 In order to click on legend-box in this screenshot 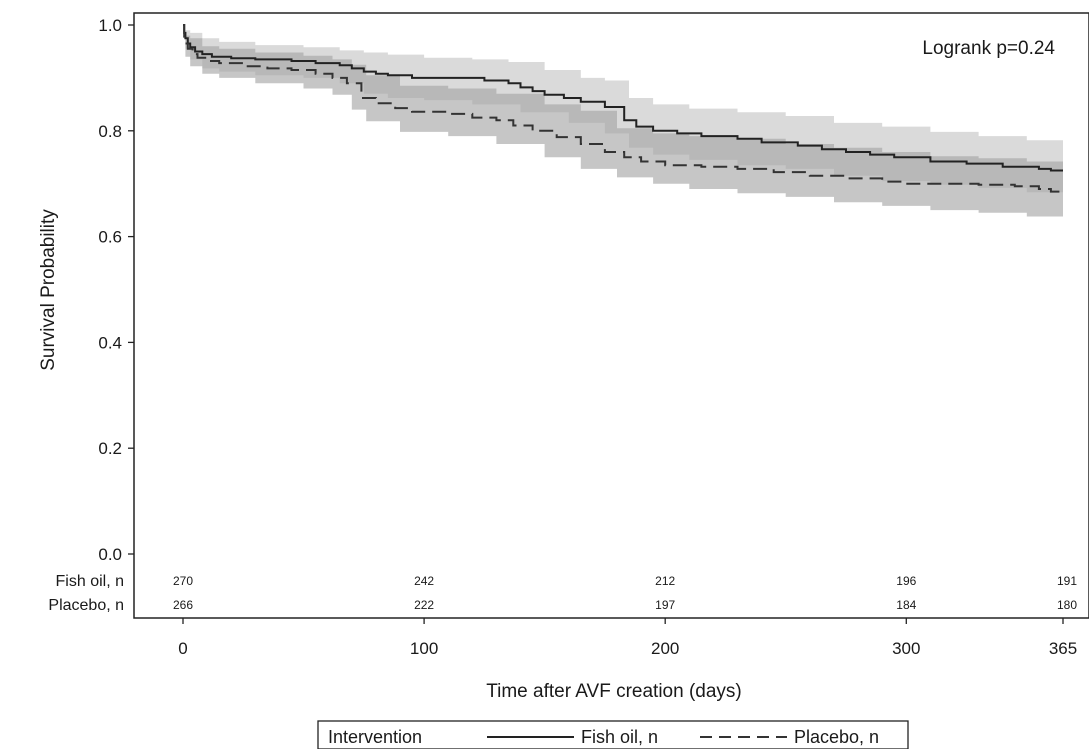, I will do `click(613, 734)`.